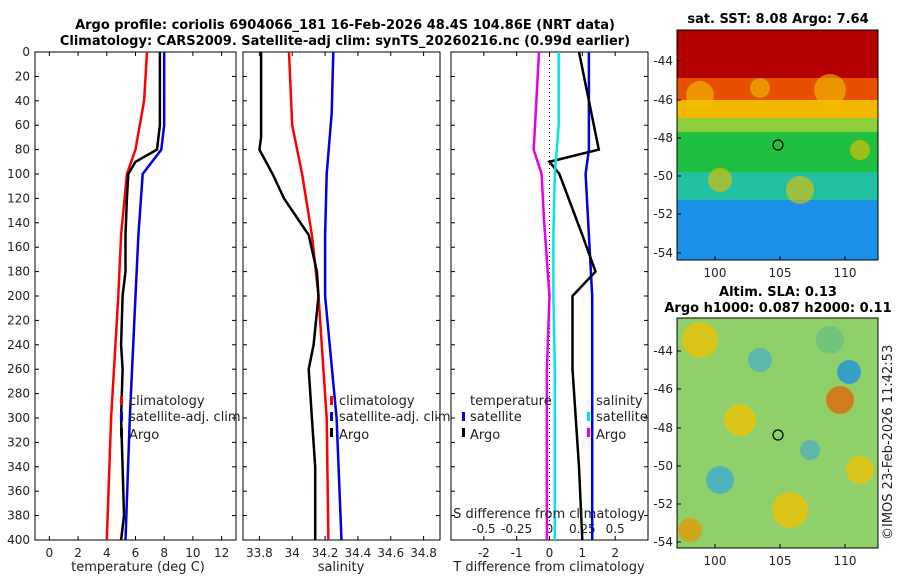 The image size is (900, 580). I want to click on legend-title-temperature: temperature, so click(511, 401).